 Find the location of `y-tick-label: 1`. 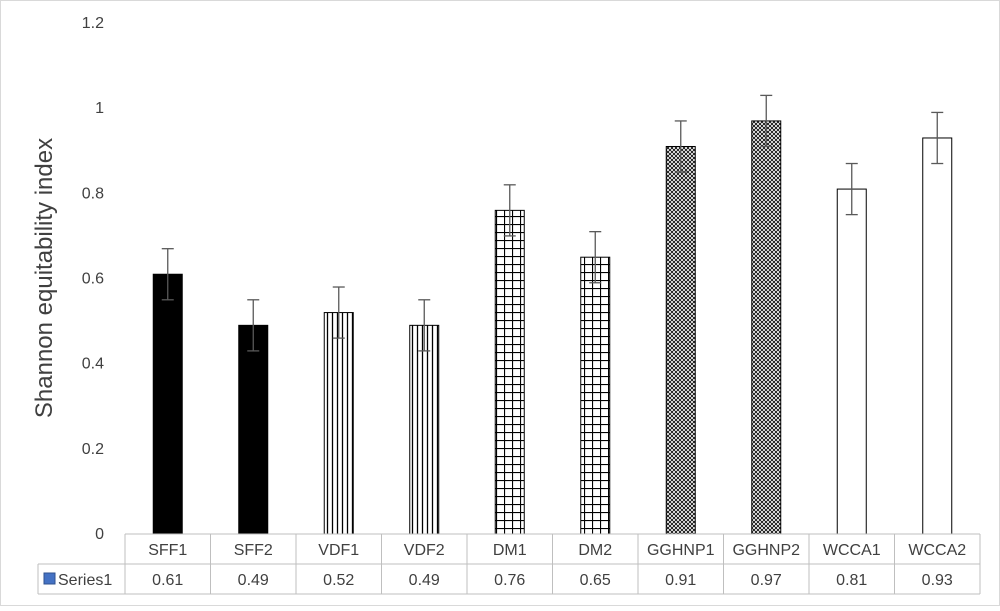

y-tick-label: 1 is located at coordinates (99, 108).